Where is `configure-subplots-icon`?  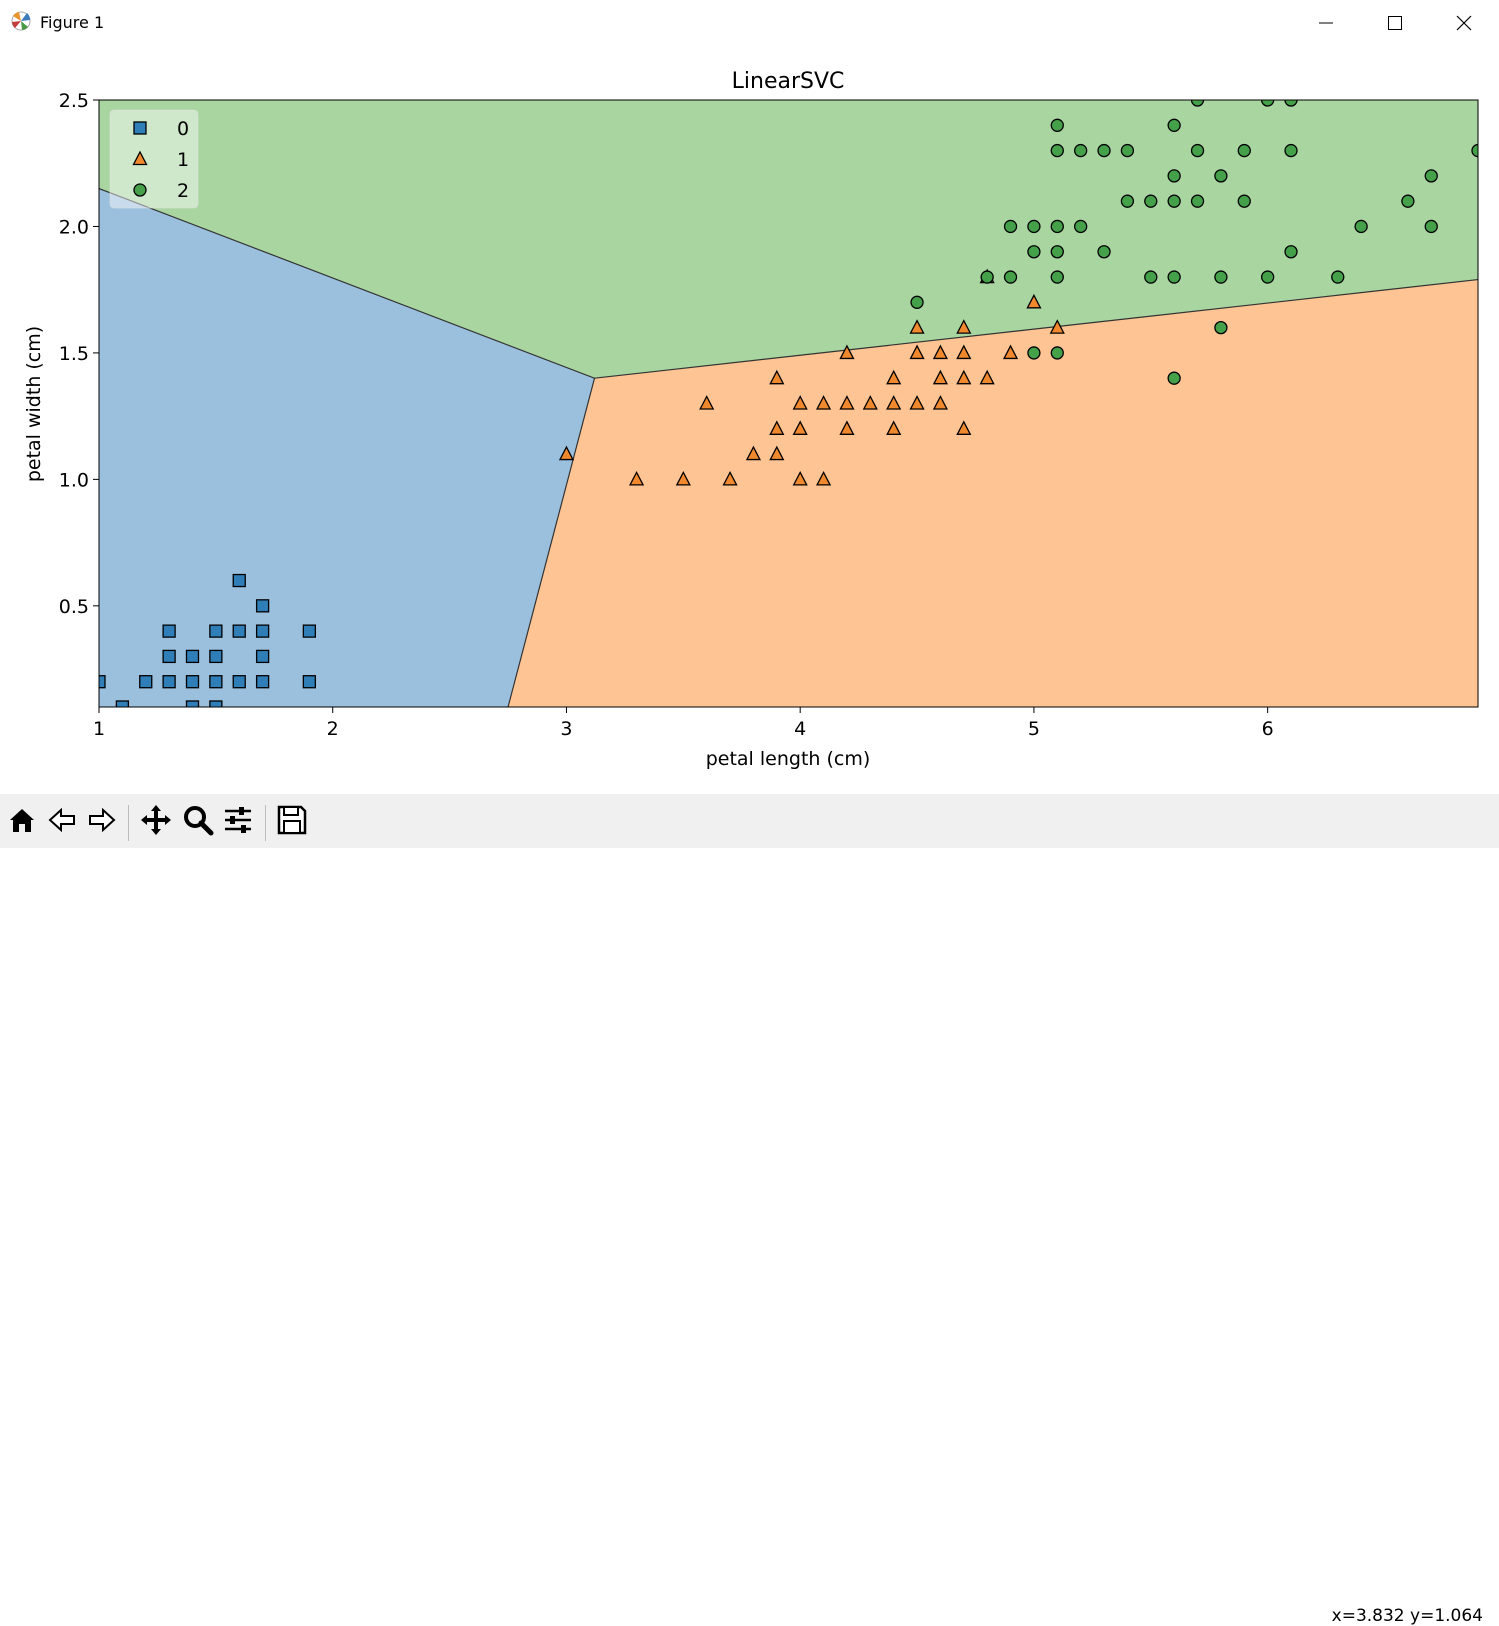 configure-subplots-icon is located at coordinates (238, 820).